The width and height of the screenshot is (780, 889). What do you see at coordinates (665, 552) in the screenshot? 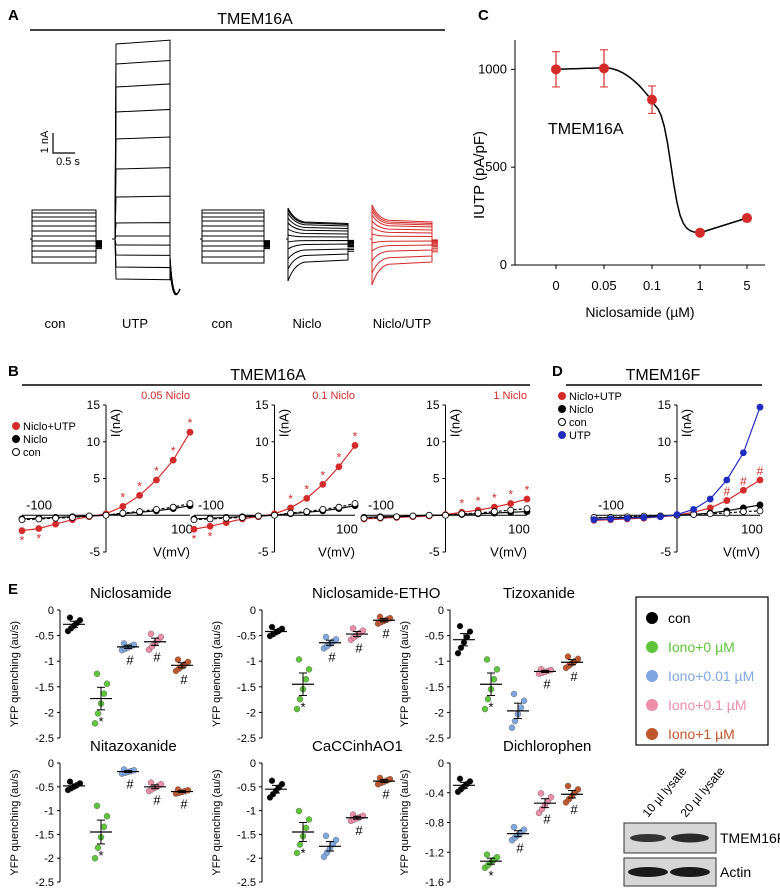
I see `y-tick-label: -5` at bounding box center [665, 552].